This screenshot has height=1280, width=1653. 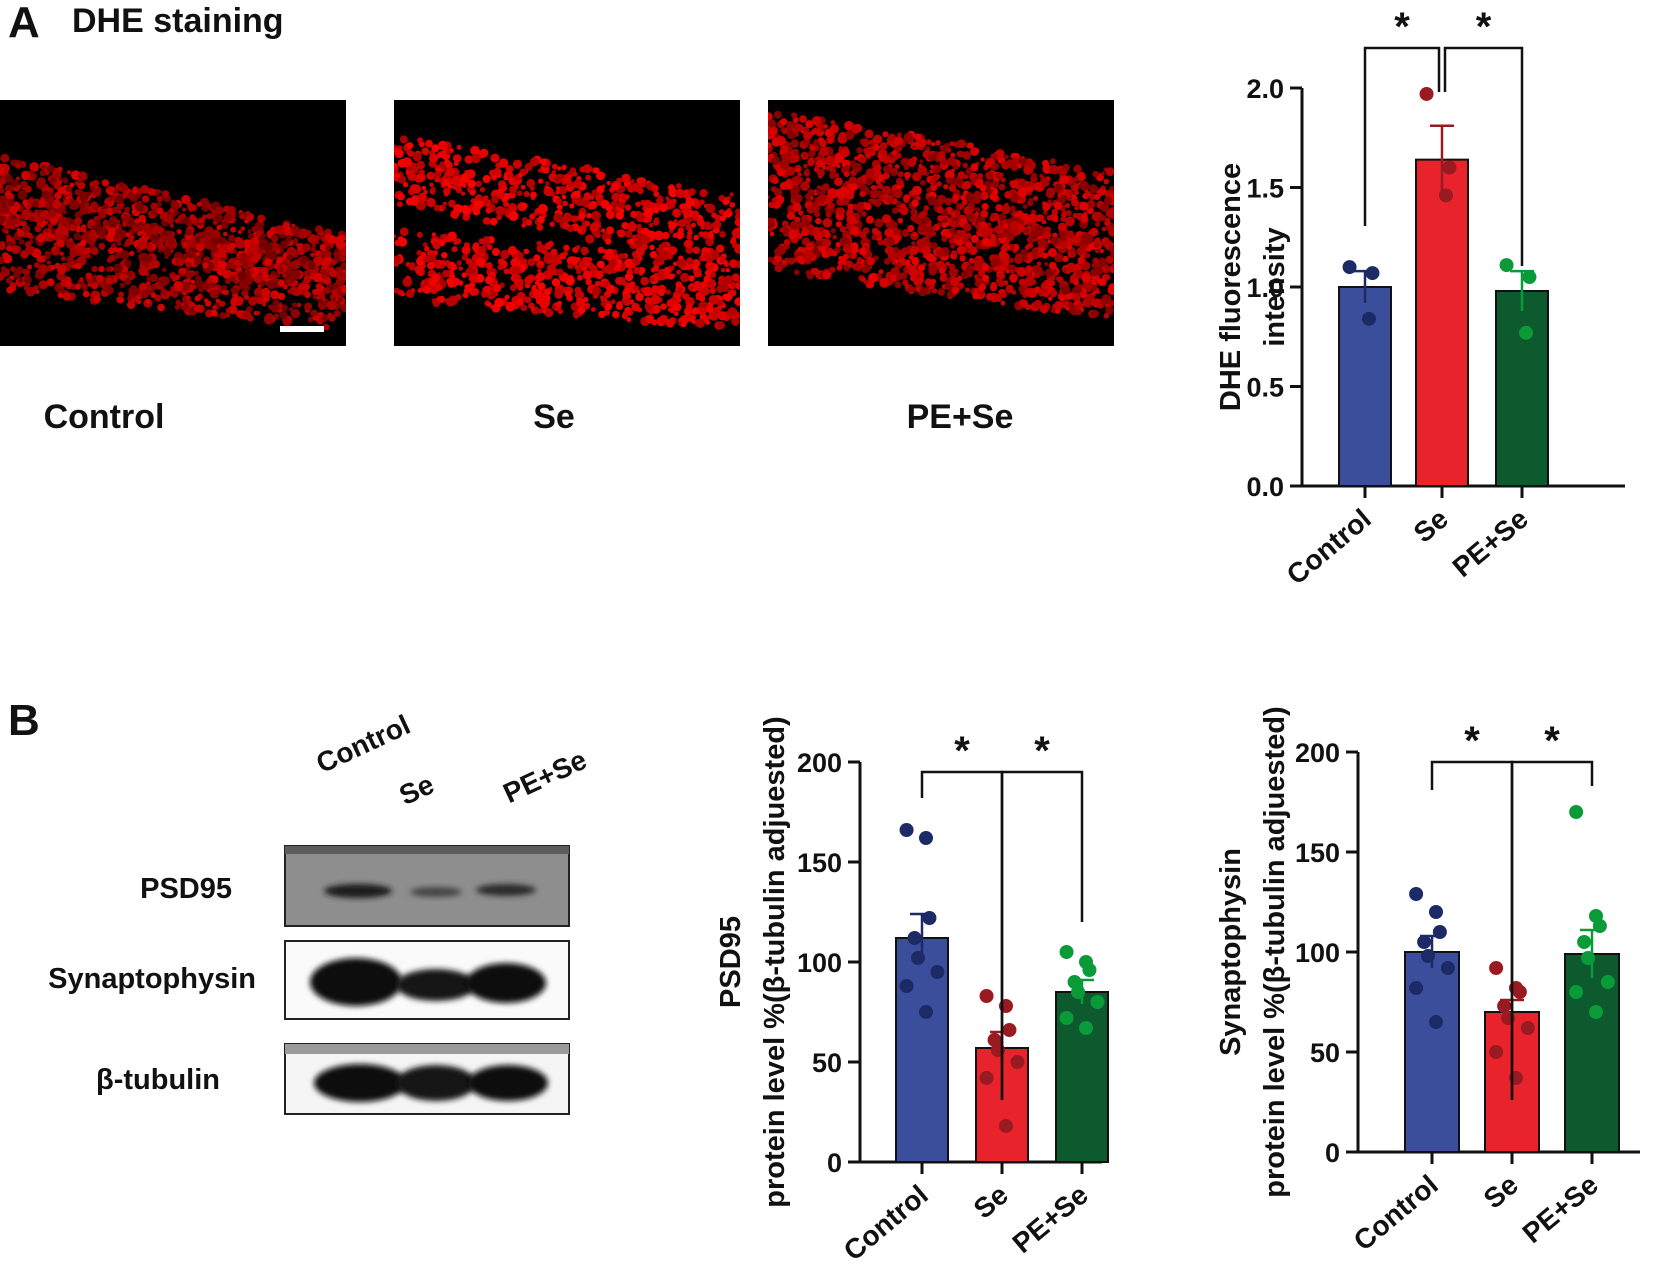 I want to click on synaptophysin-xtick-label-0: Control, so click(x=1396, y=1213).